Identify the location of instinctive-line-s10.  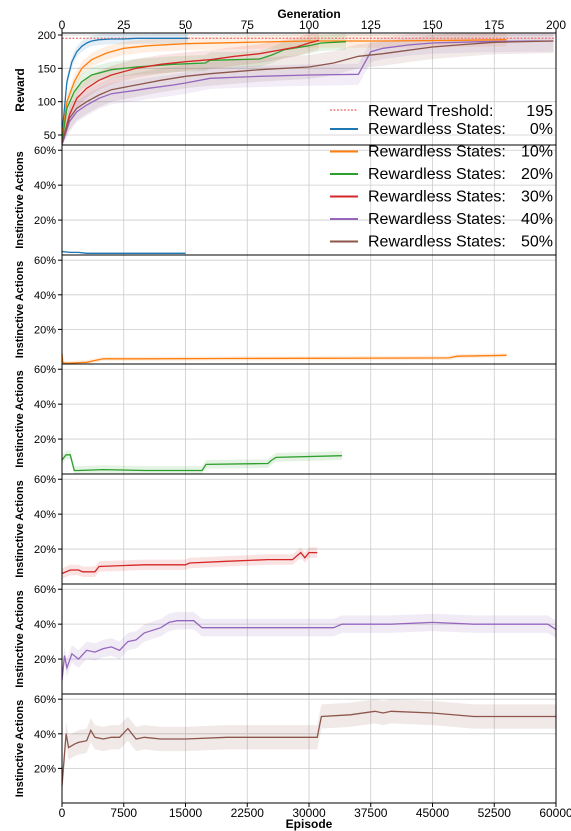
(284, 358).